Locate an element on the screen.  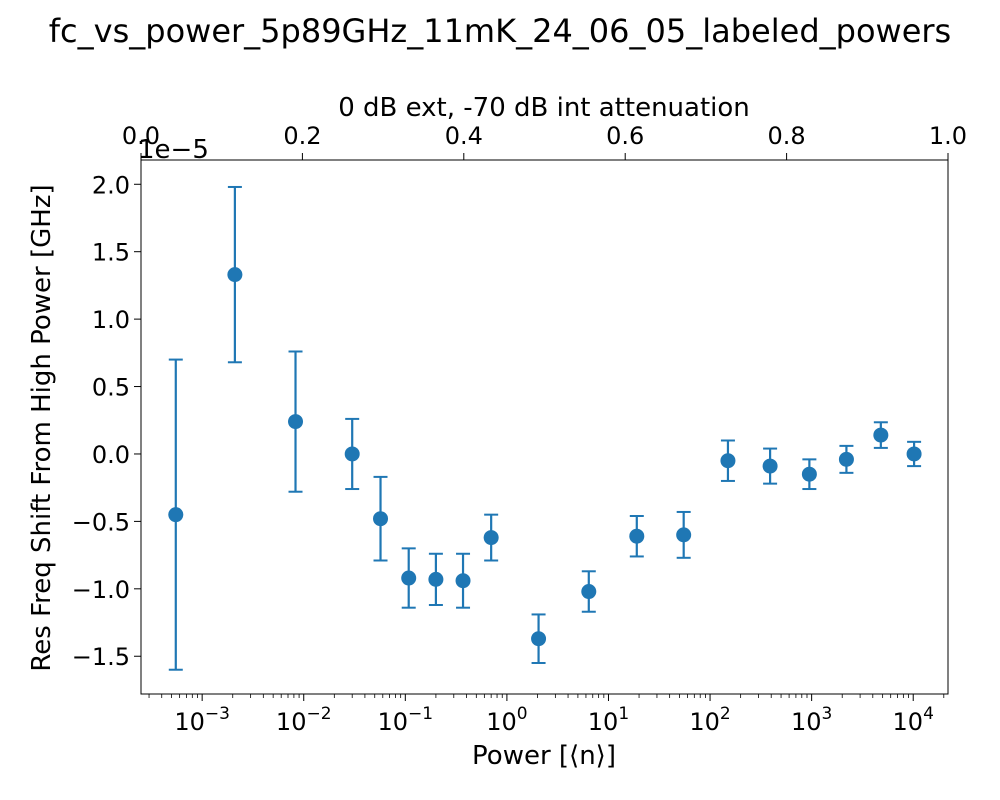
x-tick-label: 10⁻² is located at coordinates (304, 720).